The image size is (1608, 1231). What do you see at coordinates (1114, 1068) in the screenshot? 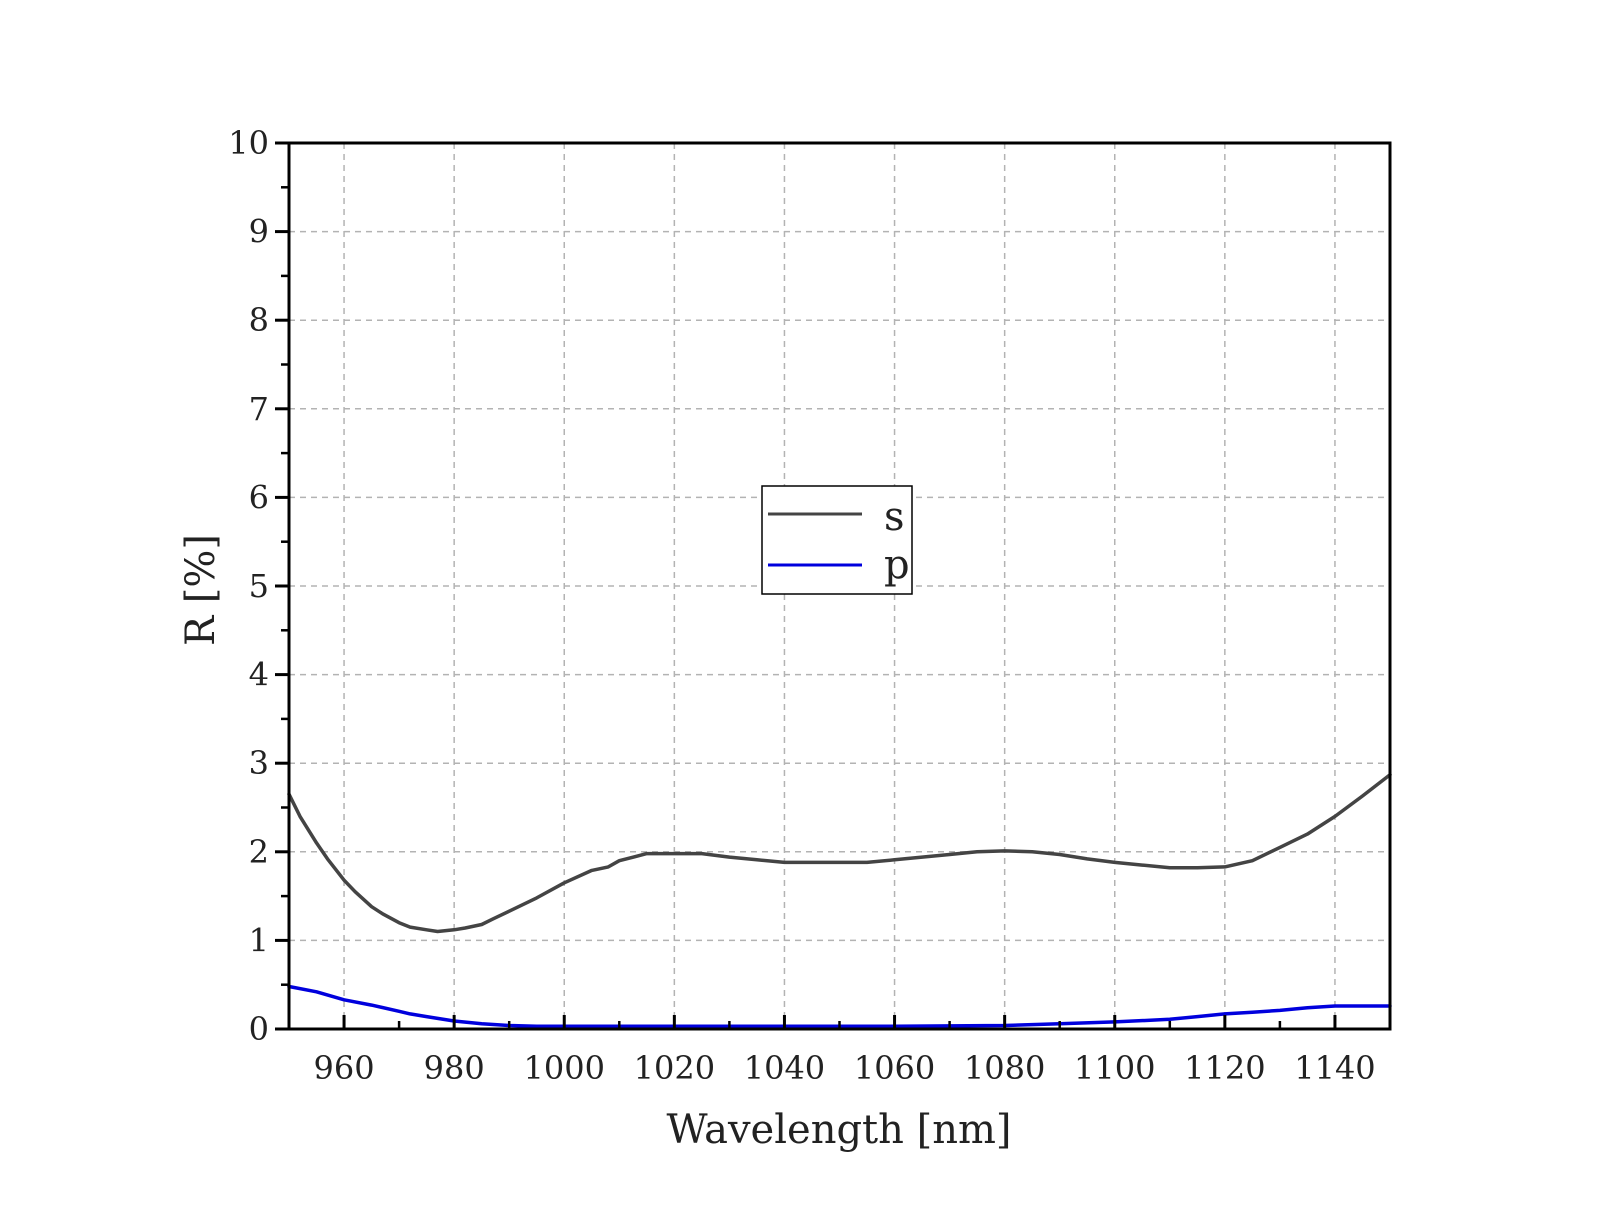
I see `x-tick-label: 1100` at bounding box center [1114, 1068].